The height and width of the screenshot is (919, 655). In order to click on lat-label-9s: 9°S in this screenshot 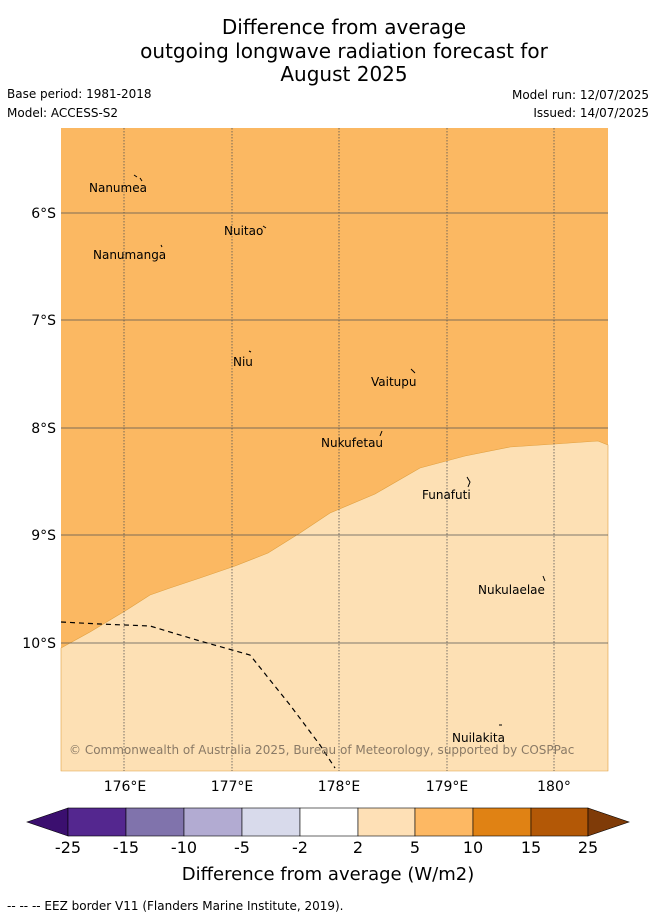, I will do `click(43, 536)`.